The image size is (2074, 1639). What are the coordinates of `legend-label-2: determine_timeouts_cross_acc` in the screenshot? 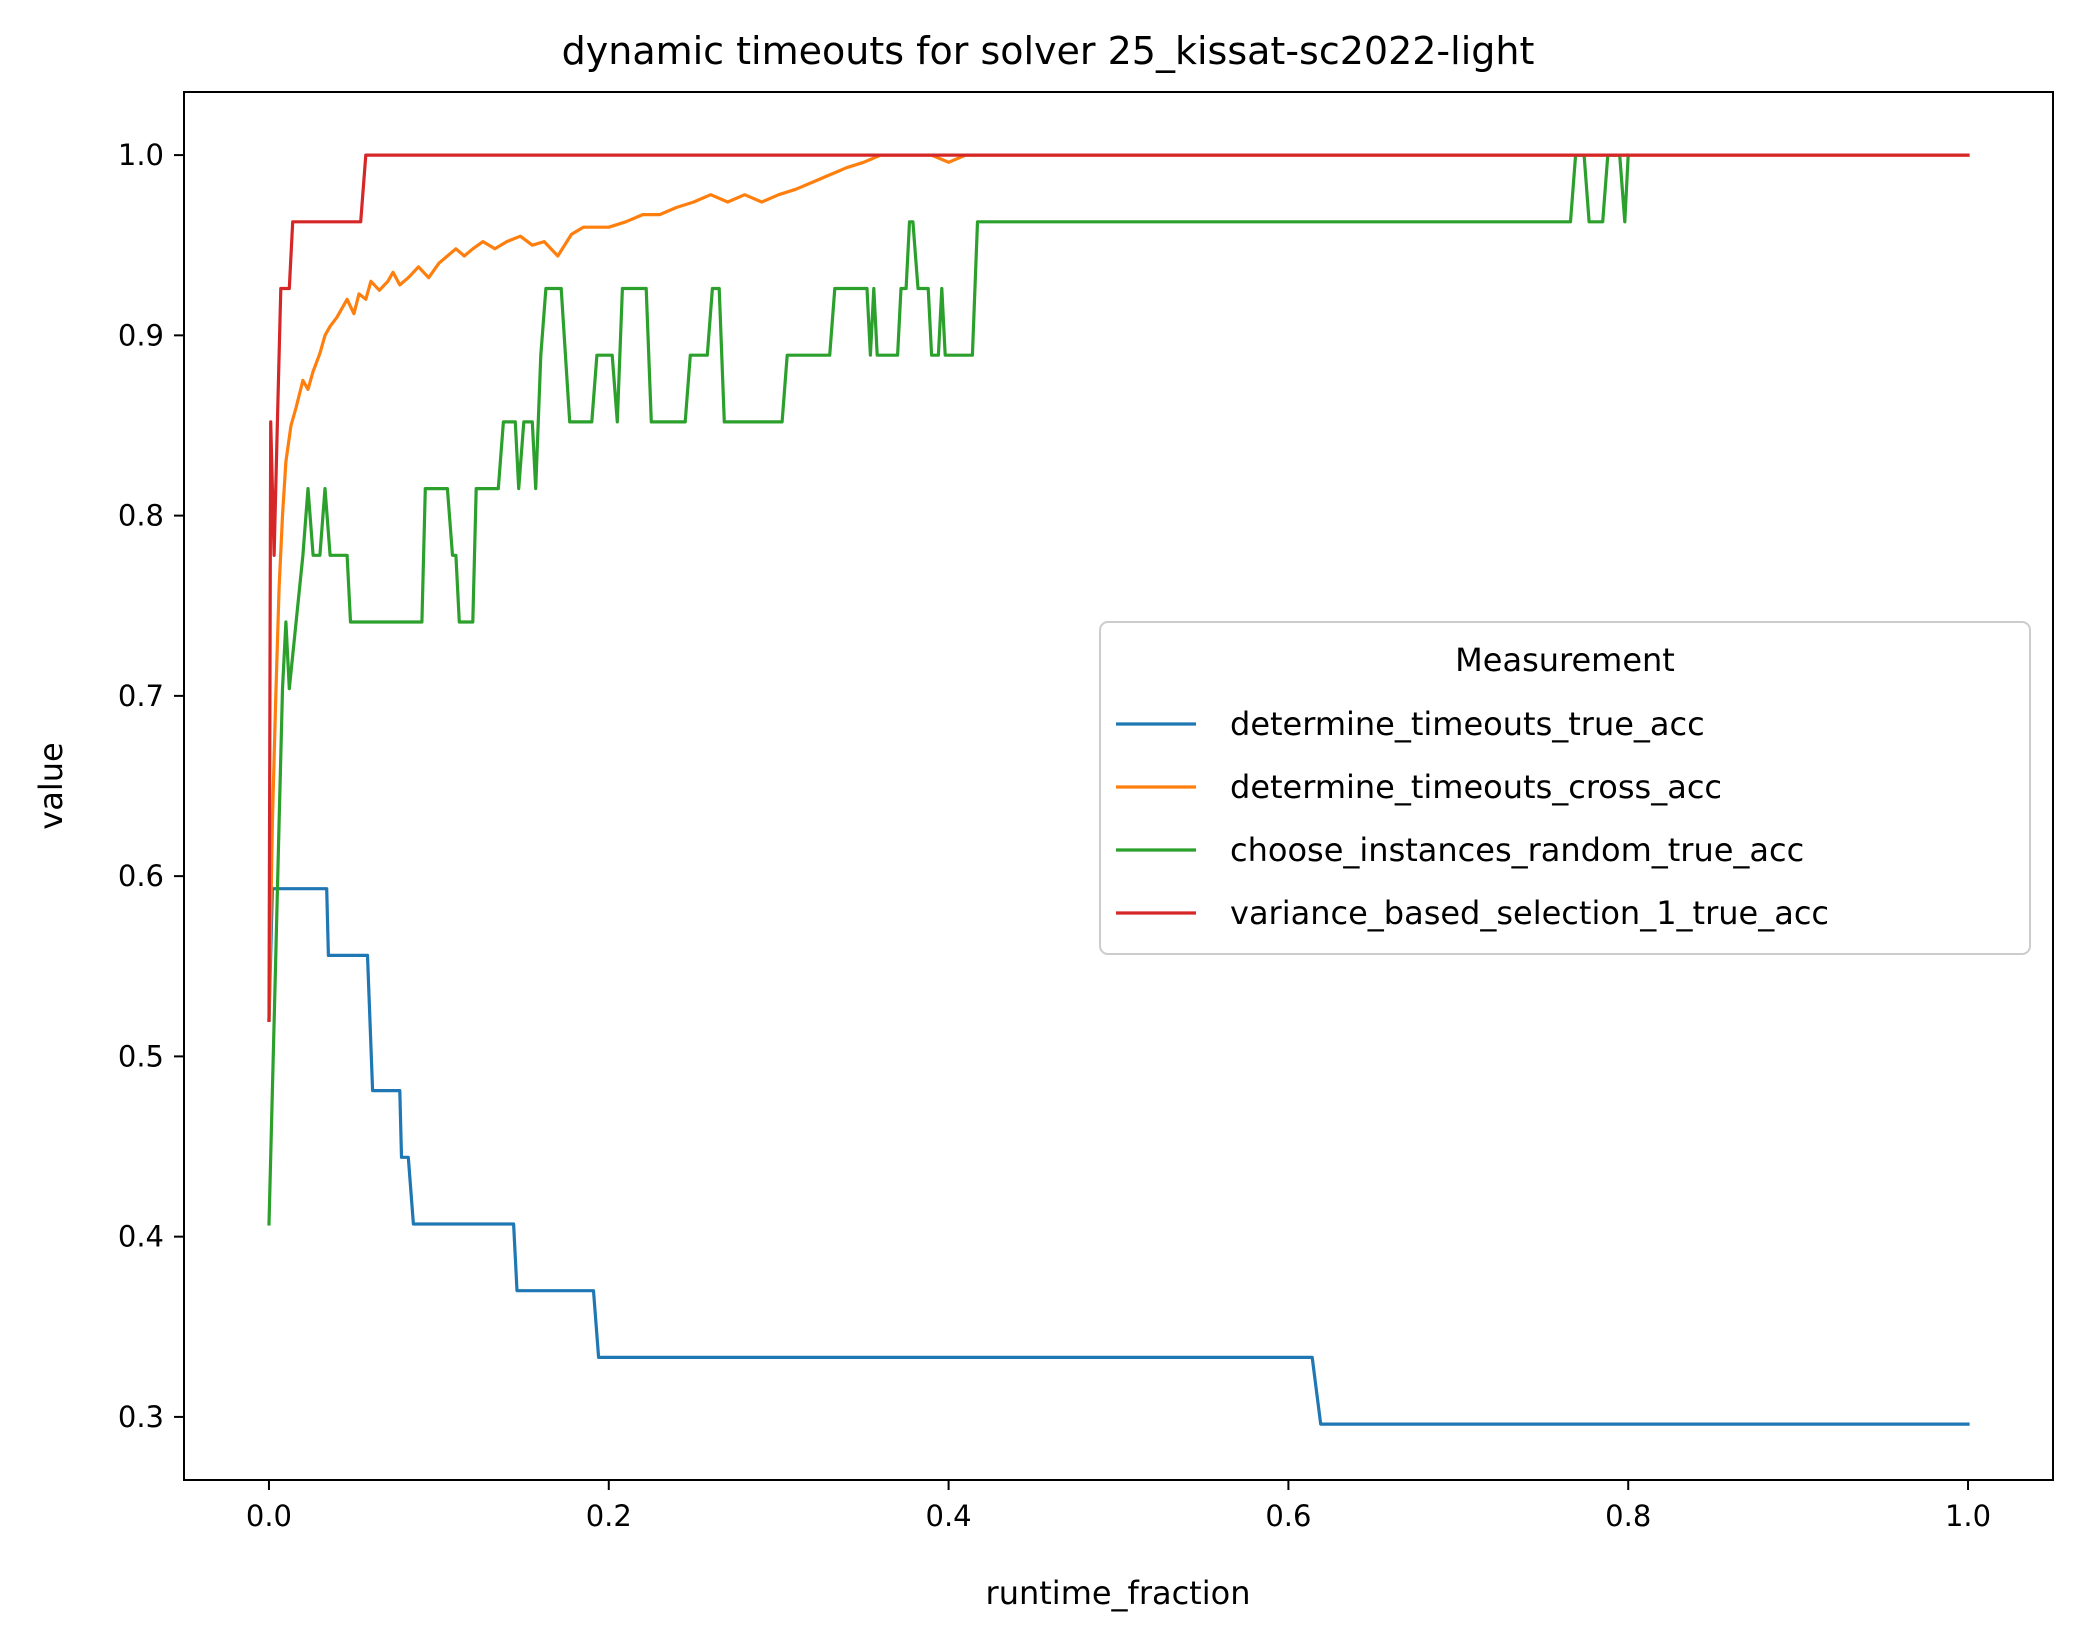 It's located at (1476, 787).